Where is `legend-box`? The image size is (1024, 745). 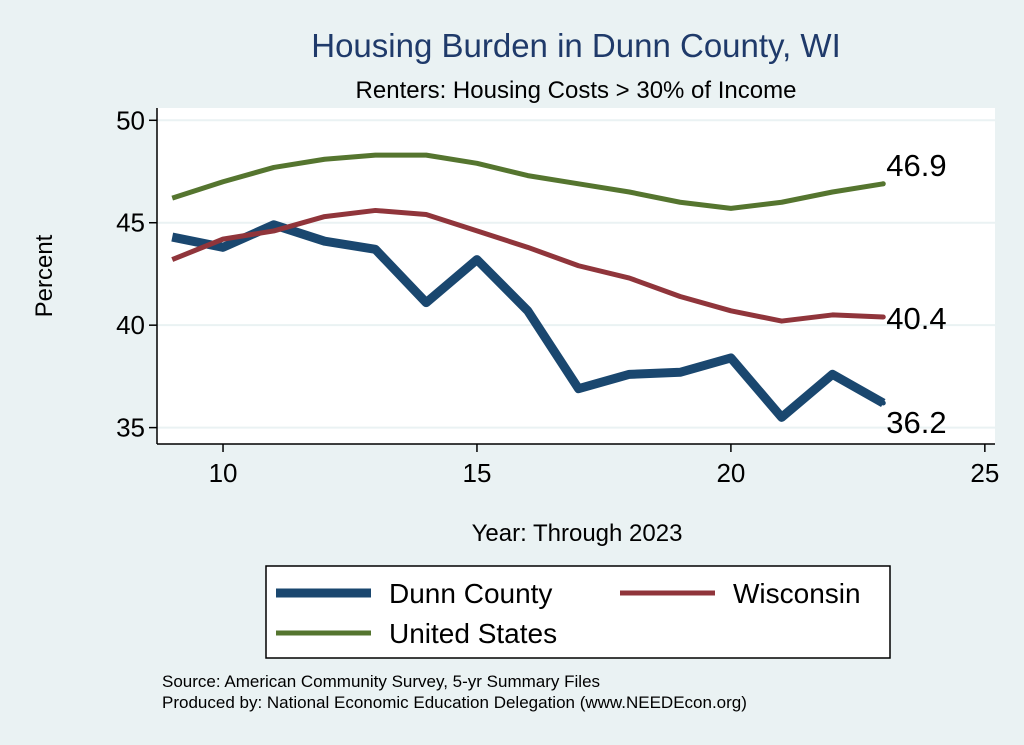 legend-box is located at coordinates (578, 612).